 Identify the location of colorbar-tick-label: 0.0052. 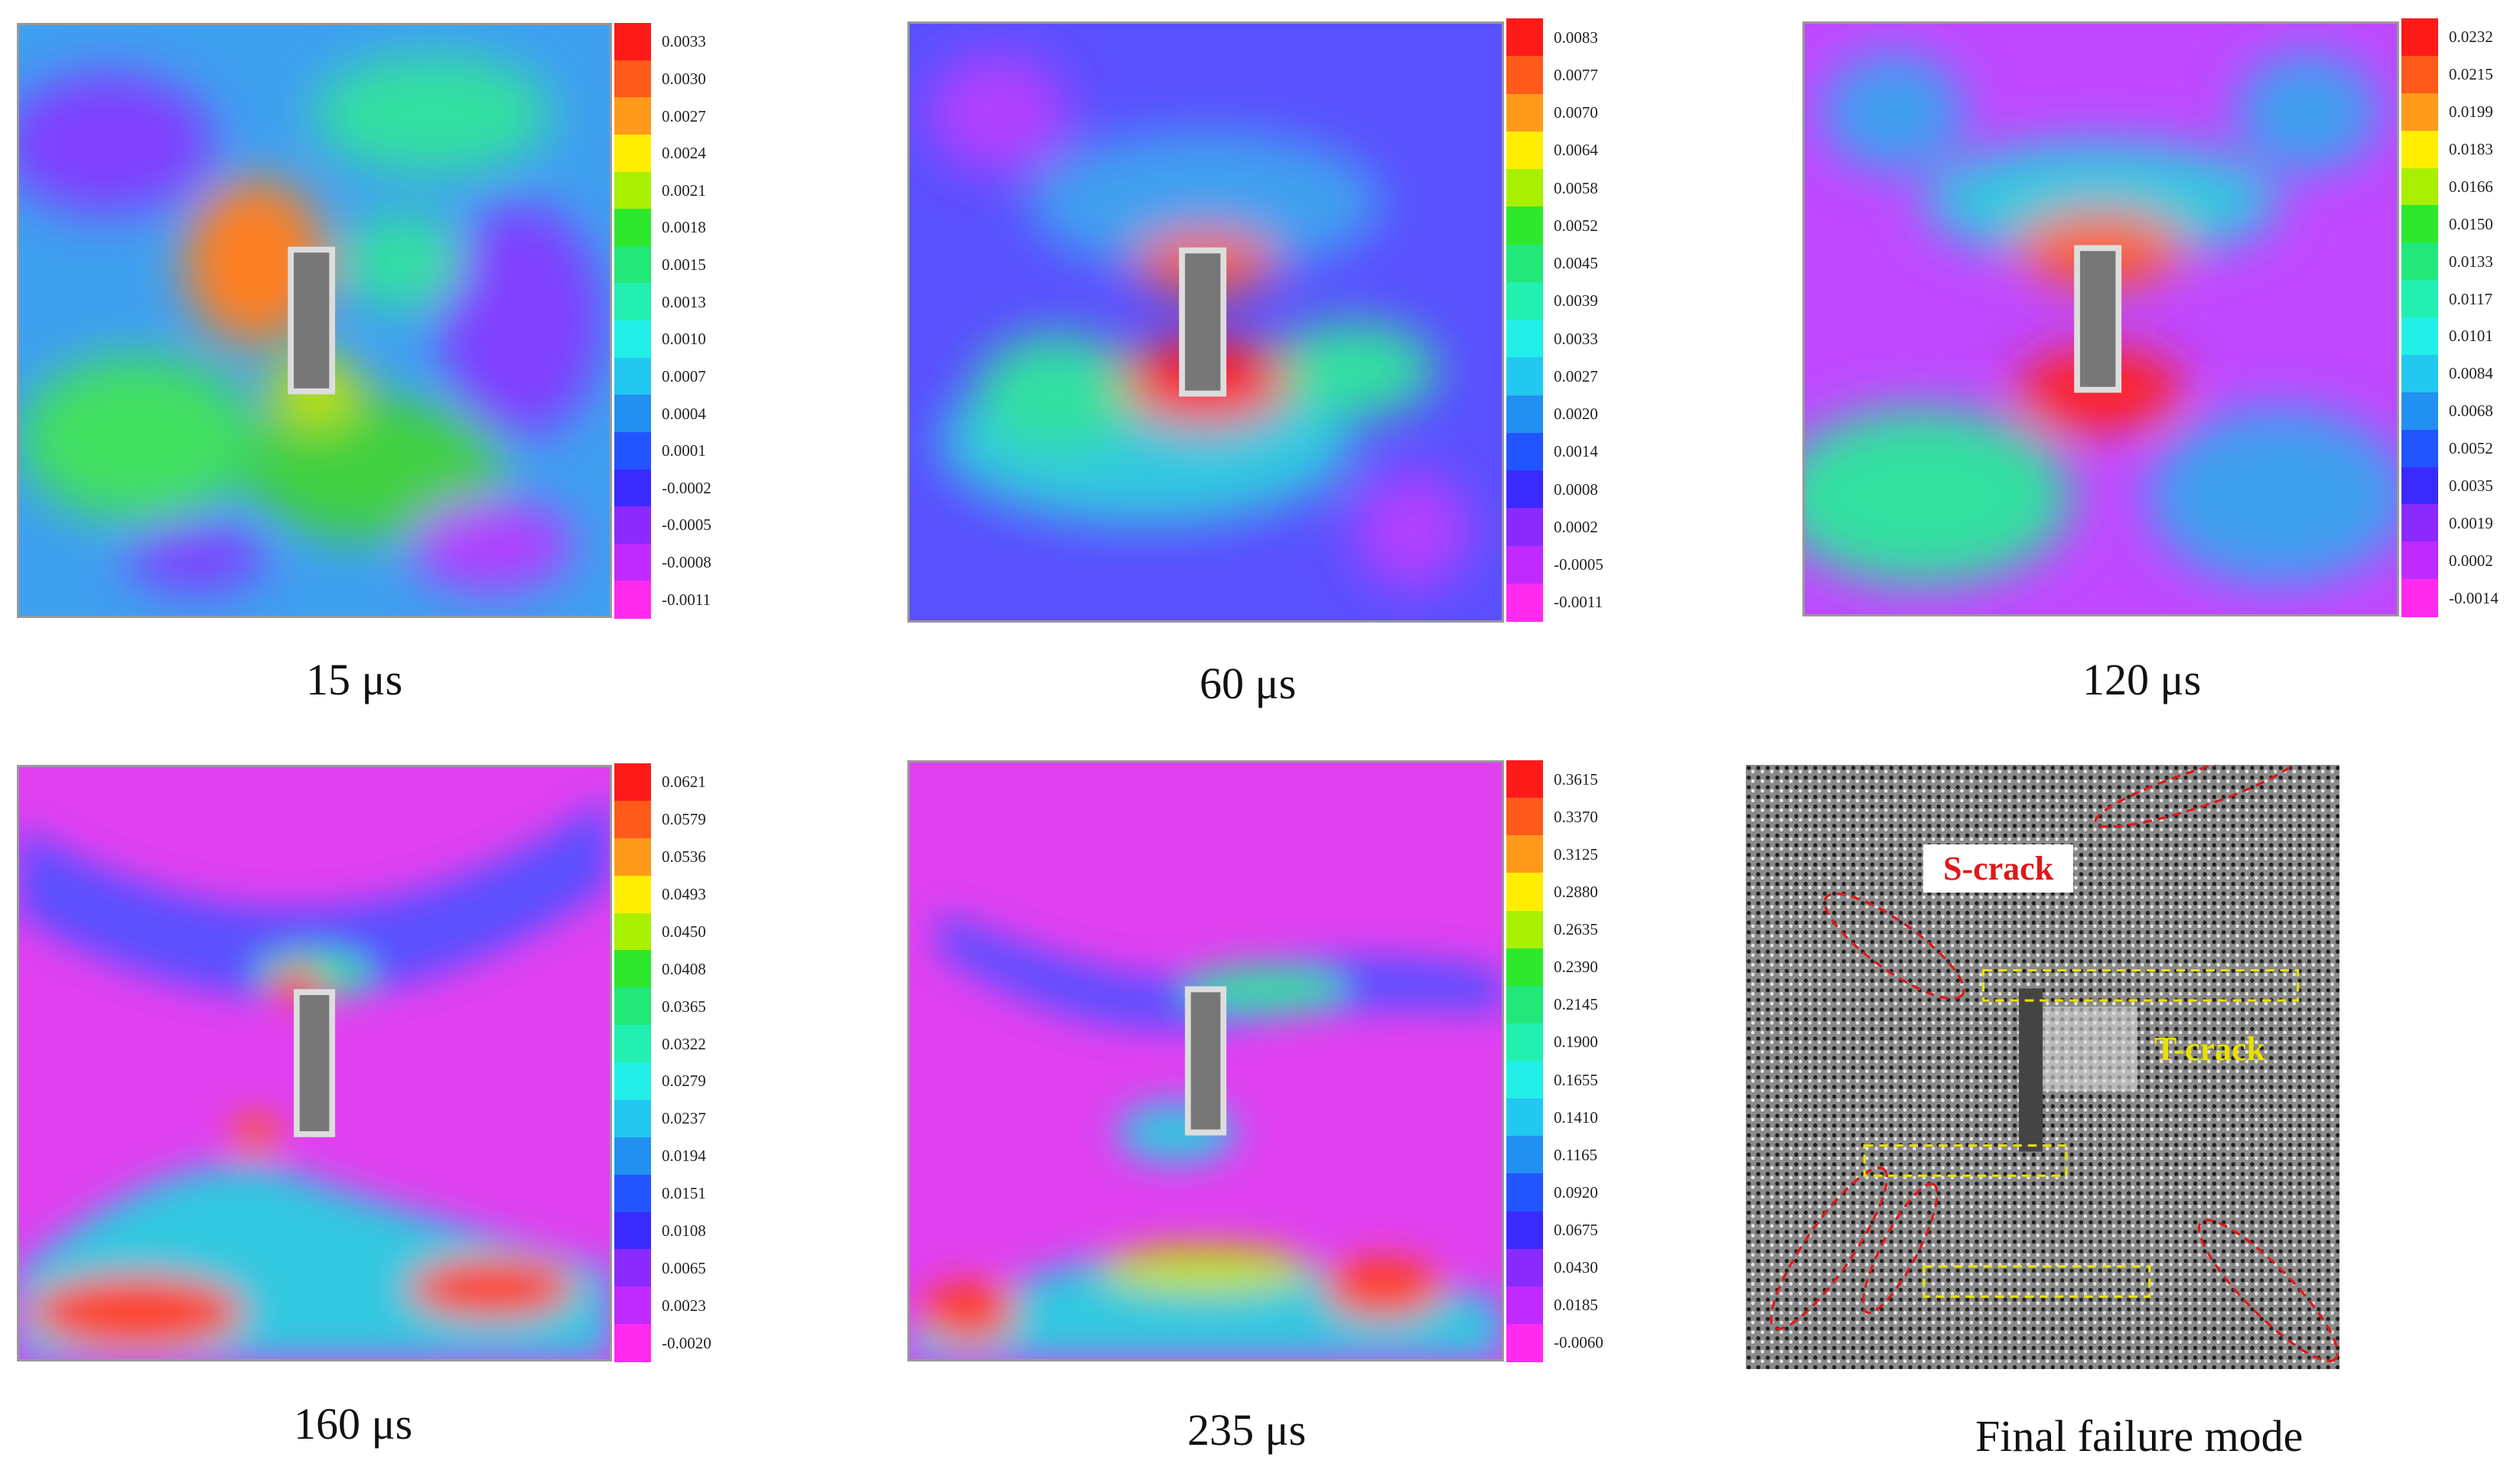
(2471, 448).